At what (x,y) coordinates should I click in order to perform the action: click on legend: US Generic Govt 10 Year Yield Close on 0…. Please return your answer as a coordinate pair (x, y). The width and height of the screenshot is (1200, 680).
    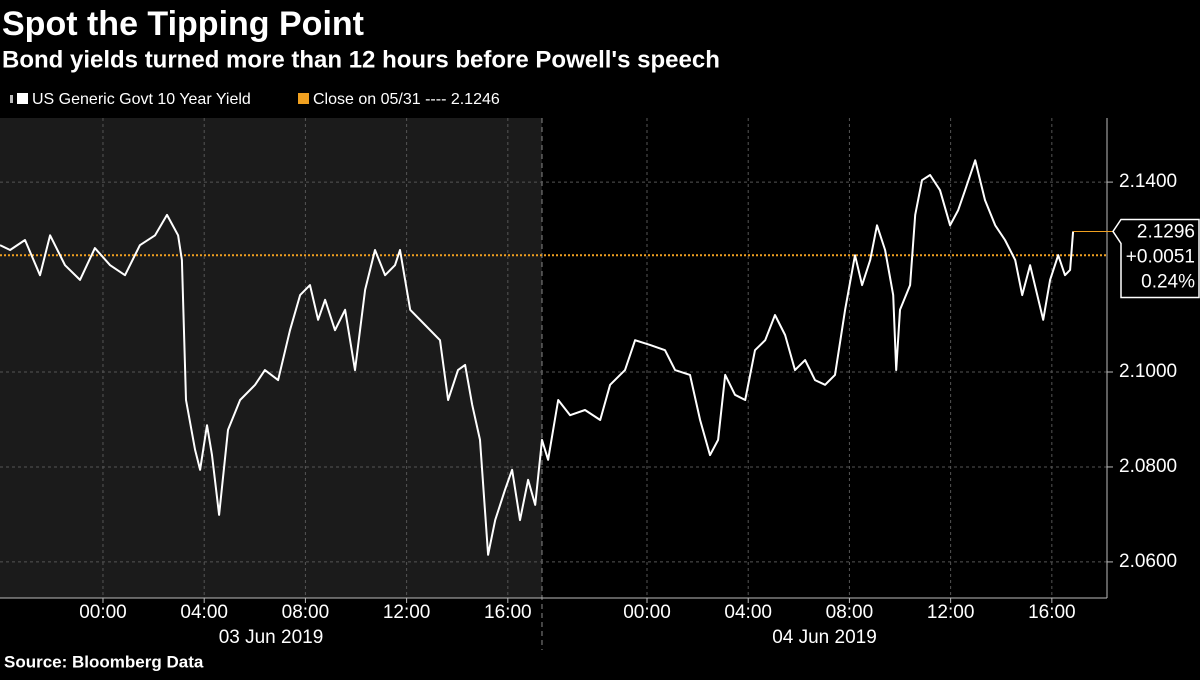
    Looking at the image, I should click on (255, 99).